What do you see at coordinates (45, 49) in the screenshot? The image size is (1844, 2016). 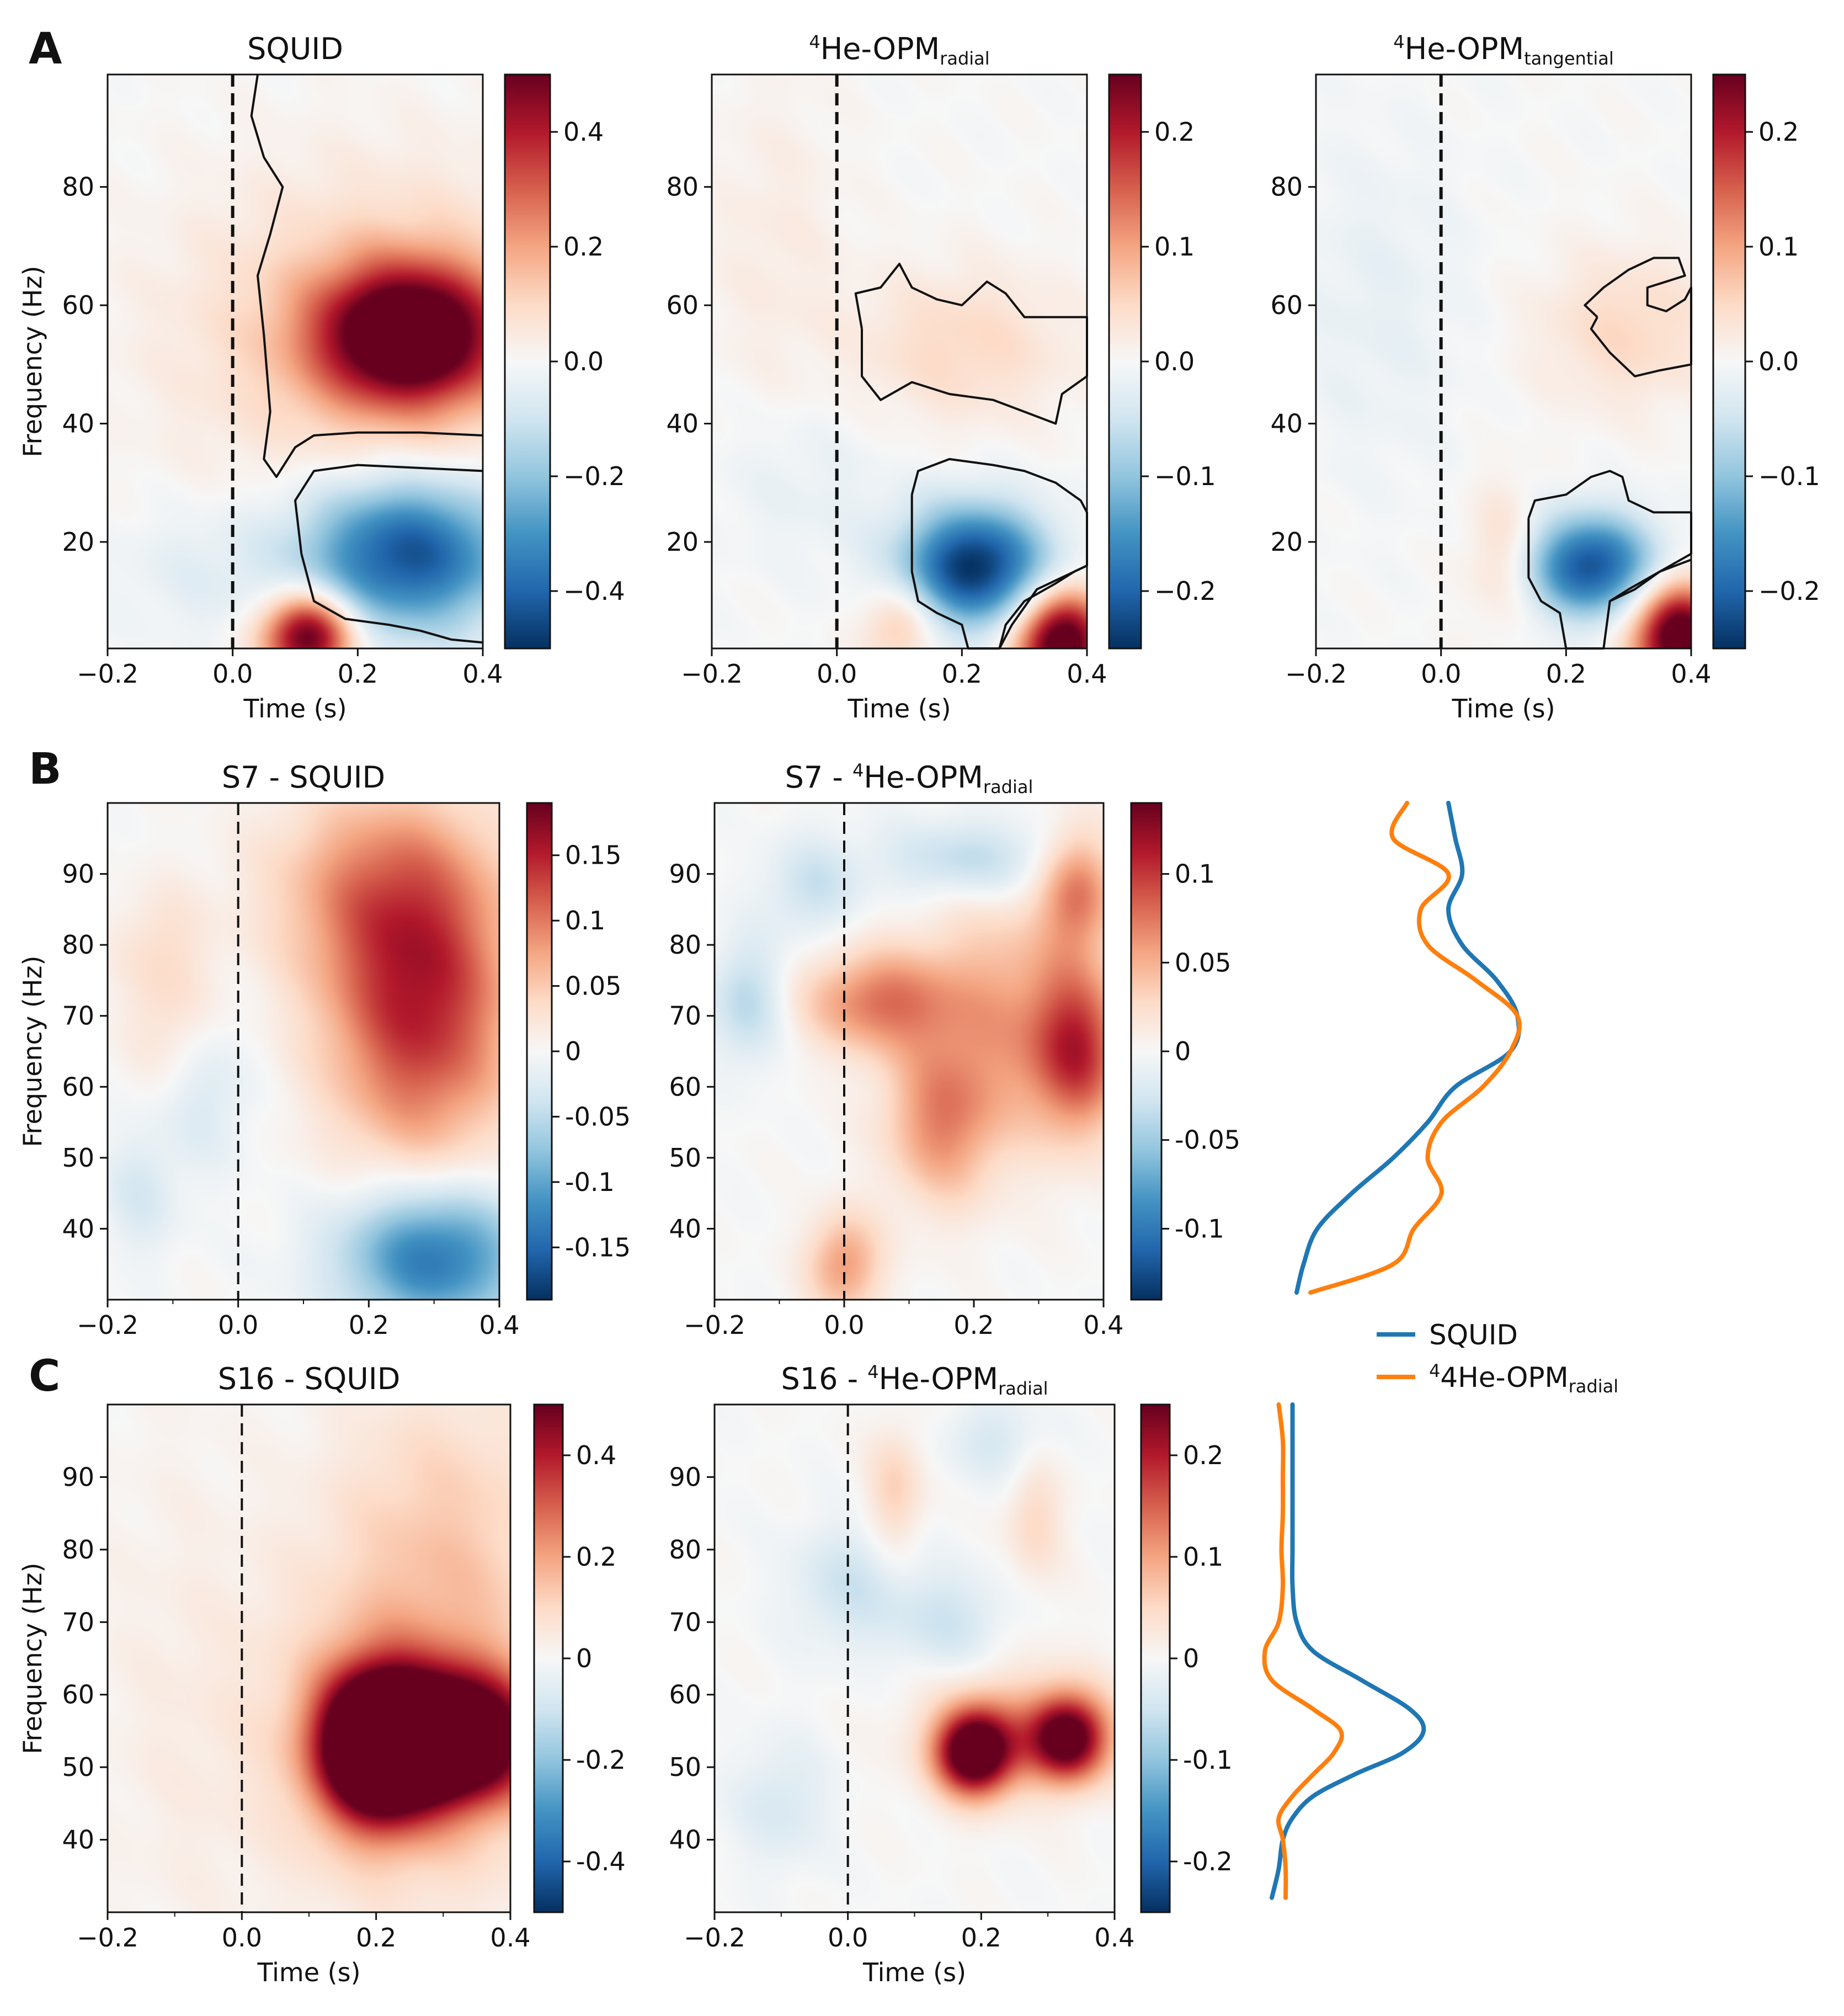 I see `panel-letter-a: A` at bounding box center [45, 49].